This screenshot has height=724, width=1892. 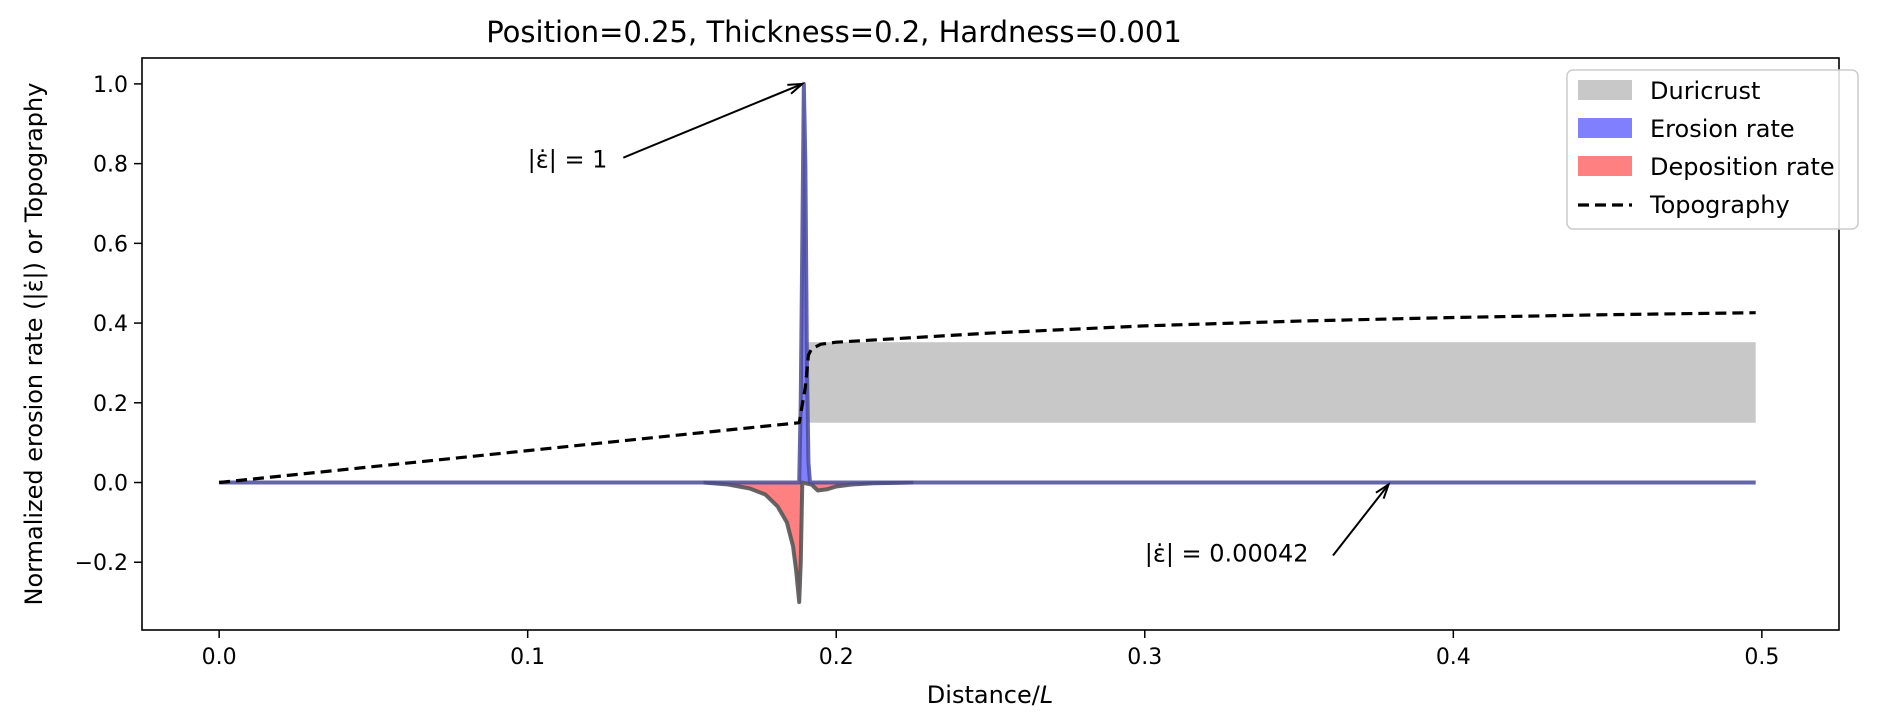 I want to click on x-tick-label: 0.5, so click(x=1761, y=657).